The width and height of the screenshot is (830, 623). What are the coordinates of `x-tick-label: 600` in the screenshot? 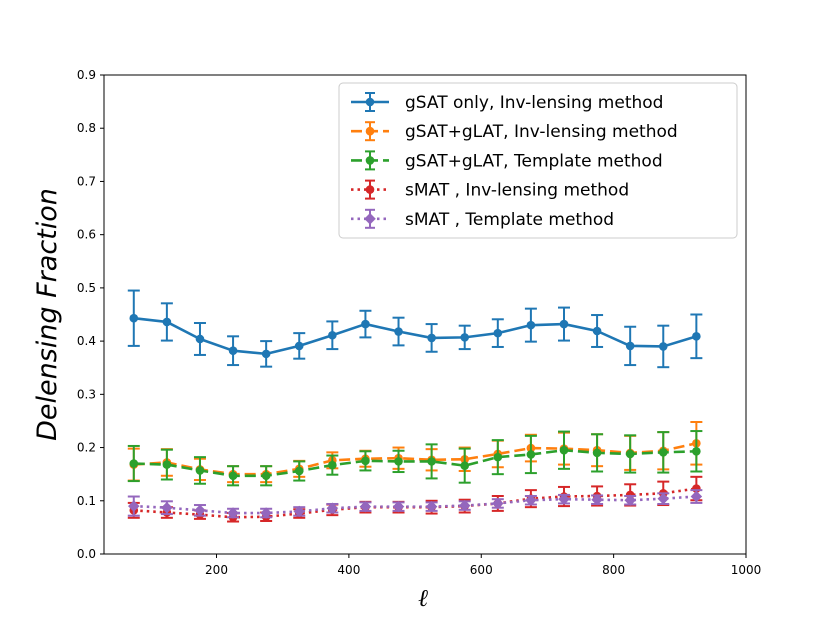 It's located at (481, 570).